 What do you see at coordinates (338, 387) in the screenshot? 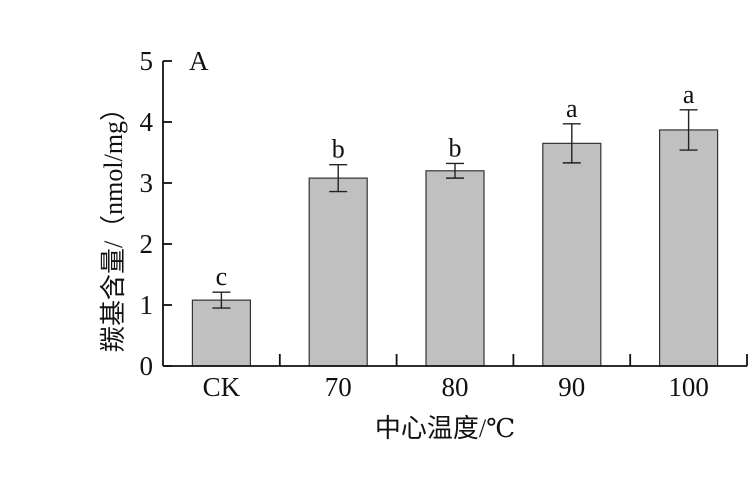
I see `x-tick-label: 70` at bounding box center [338, 387].